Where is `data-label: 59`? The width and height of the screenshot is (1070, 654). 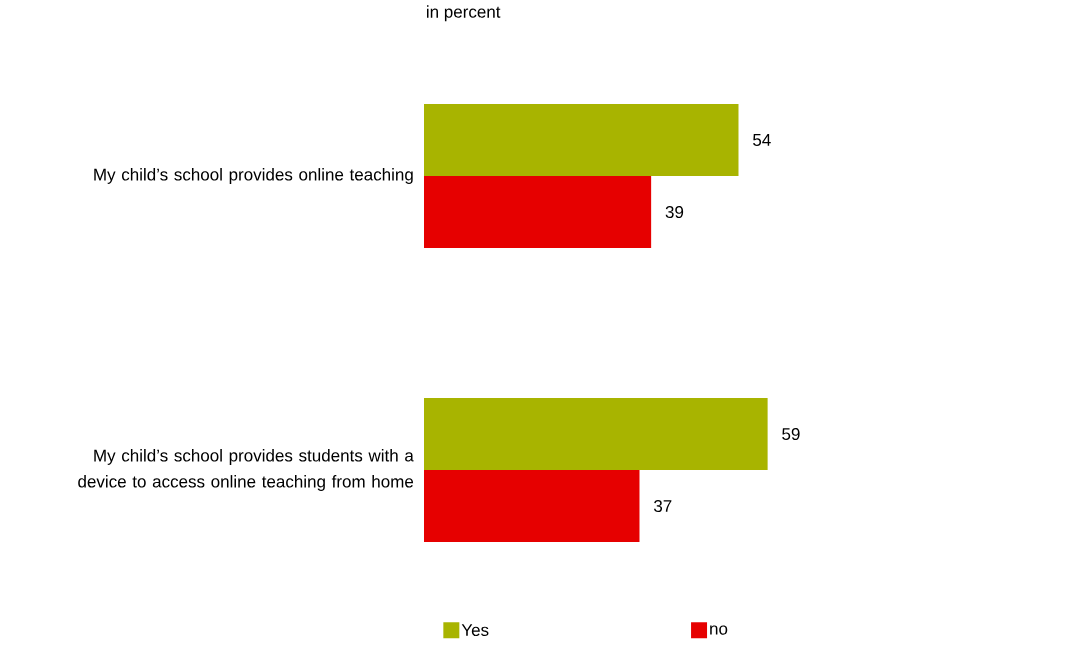 data-label: 59 is located at coordinates (791, 434).